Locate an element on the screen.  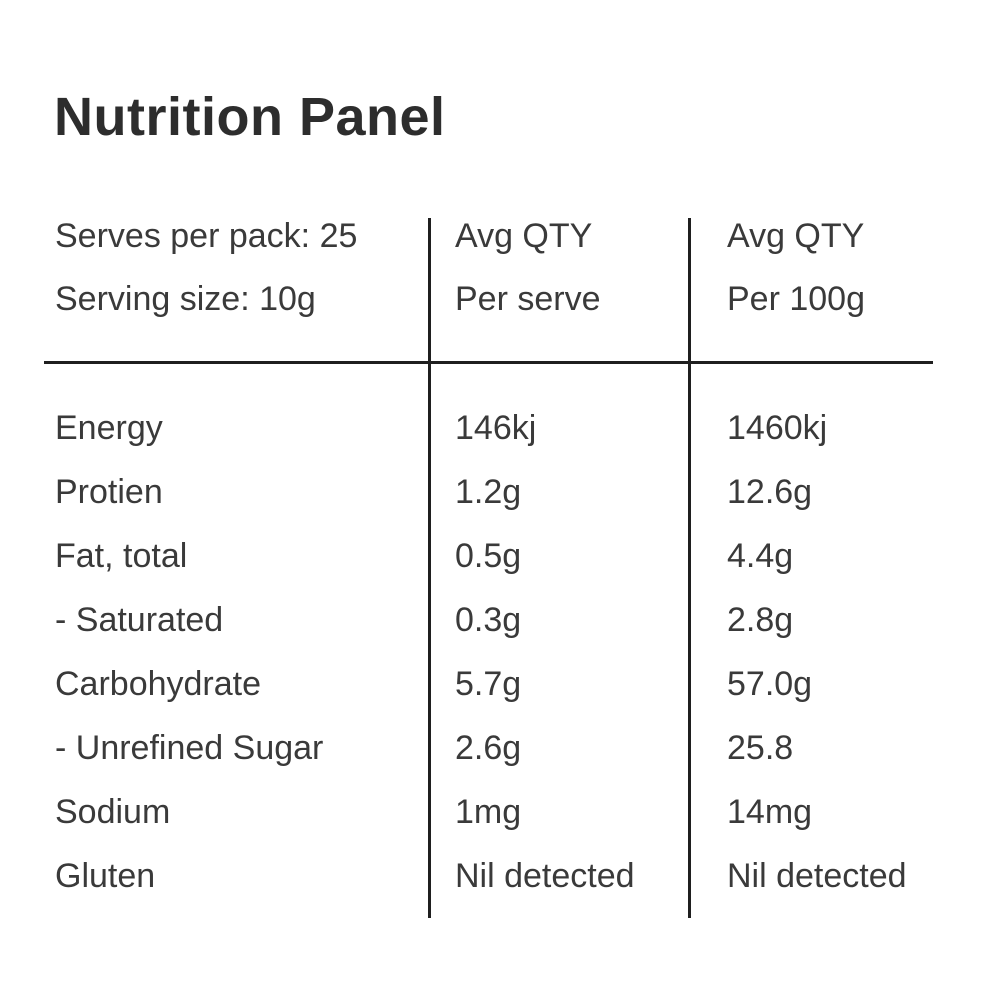
per-100g-value: 14mg is located at coordinates (770, 811).